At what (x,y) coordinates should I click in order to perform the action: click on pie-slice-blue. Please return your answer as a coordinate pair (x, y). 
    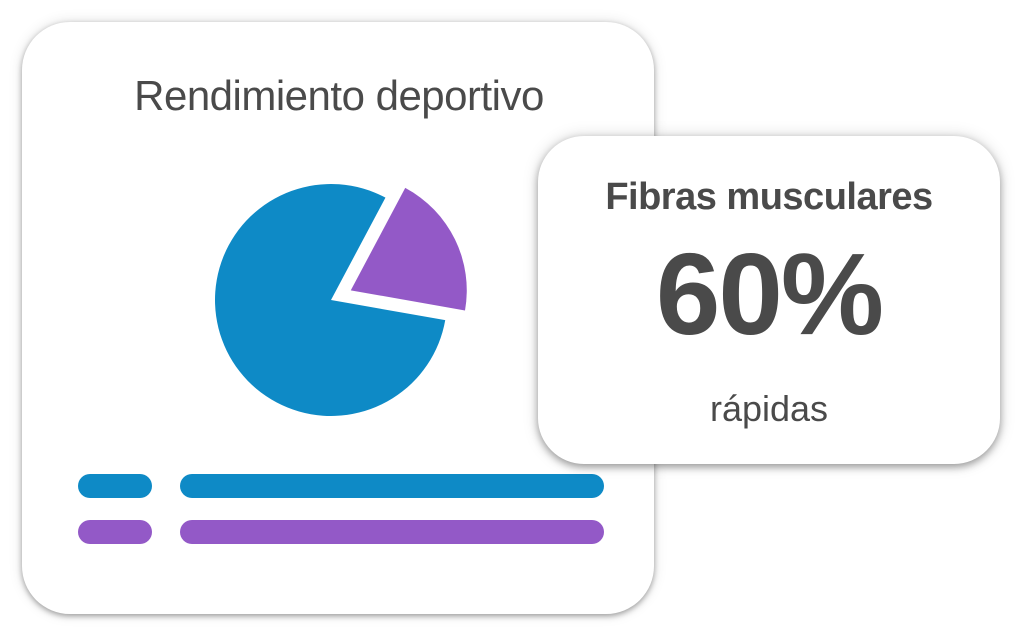
    Looking at the image, I should click on (330, 300).